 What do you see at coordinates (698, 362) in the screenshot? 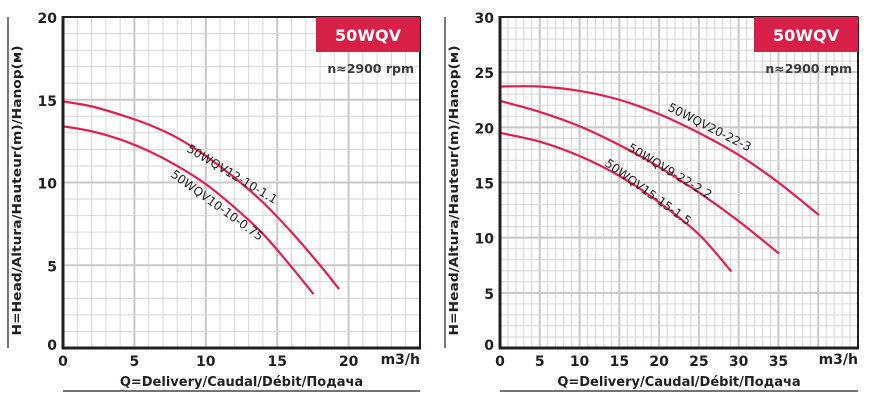
I see `x-tick-label: 25` at bounding box center [698, 362].